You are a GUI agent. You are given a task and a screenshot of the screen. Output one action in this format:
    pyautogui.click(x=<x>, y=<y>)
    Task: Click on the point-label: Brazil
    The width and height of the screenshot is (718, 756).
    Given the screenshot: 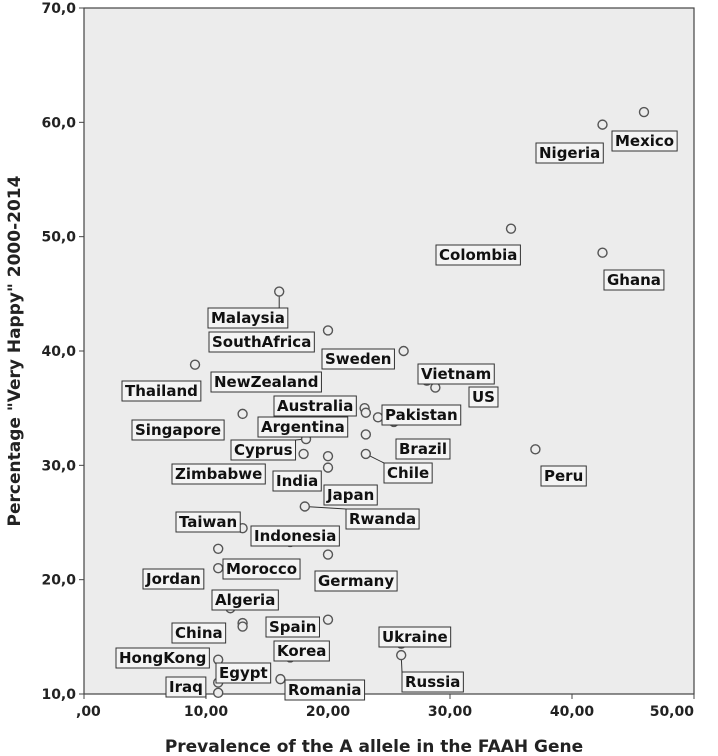 What is the action you would take?
    pyautogui.click(x=423, y=449)
    